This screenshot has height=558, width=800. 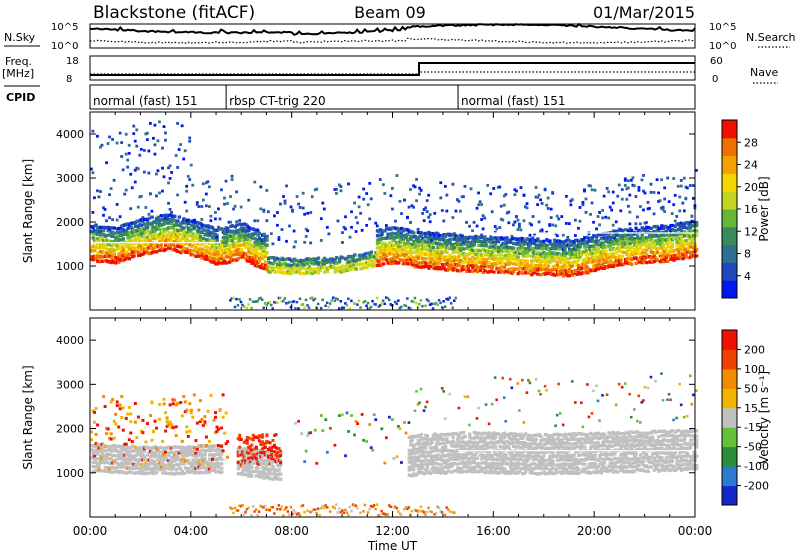 I want to click on cpid-label: CPID, so click(x=20, y=97).